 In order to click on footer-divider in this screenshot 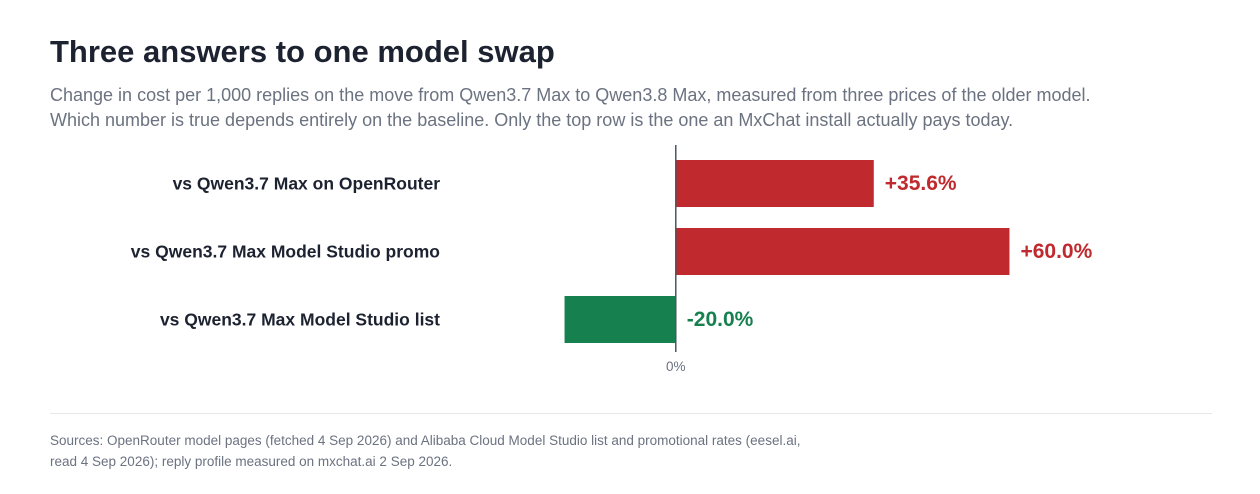, I will do `click(631, 413)`.